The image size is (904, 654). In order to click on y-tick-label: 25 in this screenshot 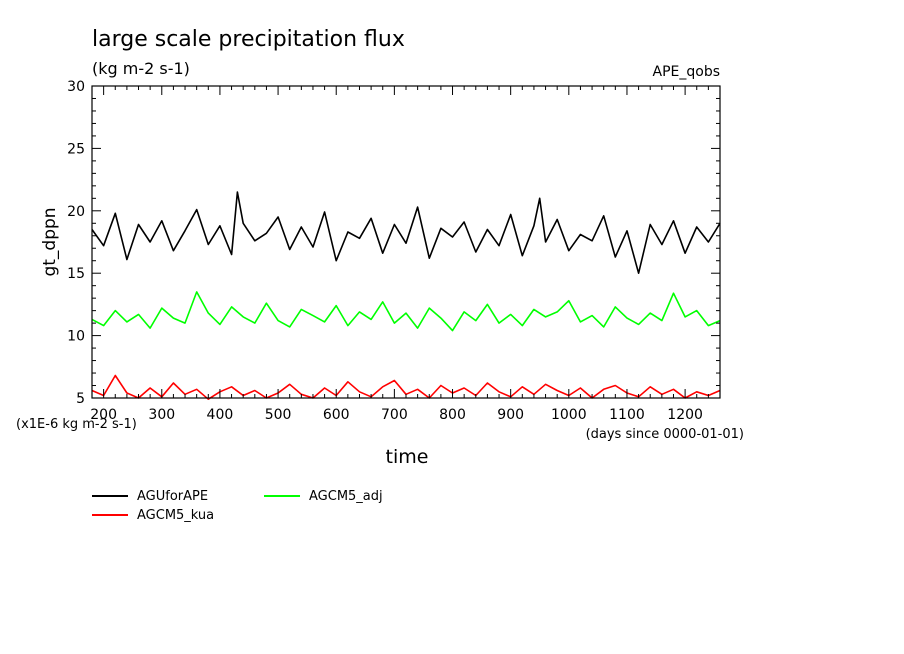, I will do `click(76, 149)`.